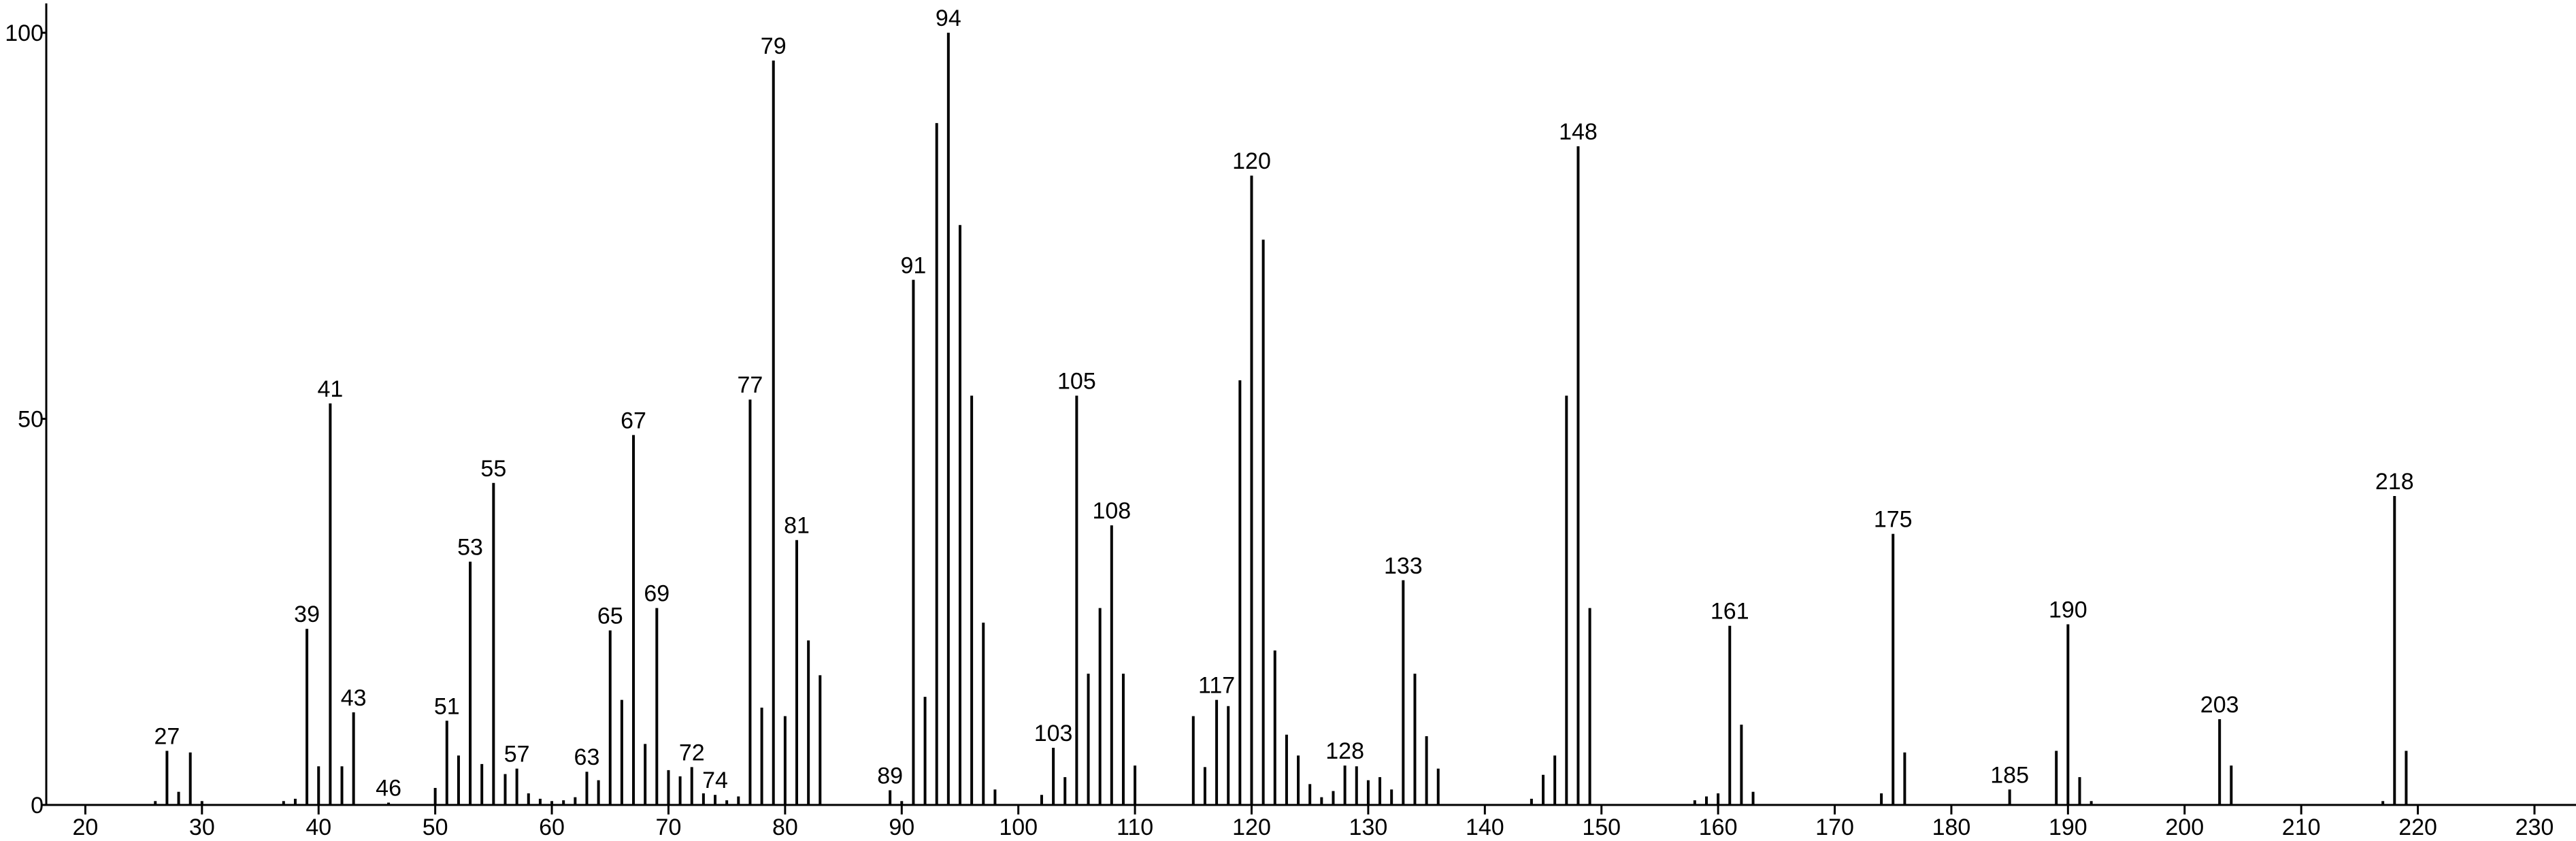 The image size is (2576, 841). What do you see at coordinates (1252, 827) in the screenshot?
I see `x-tick-label: 120` at bounding box center [1252, 827].